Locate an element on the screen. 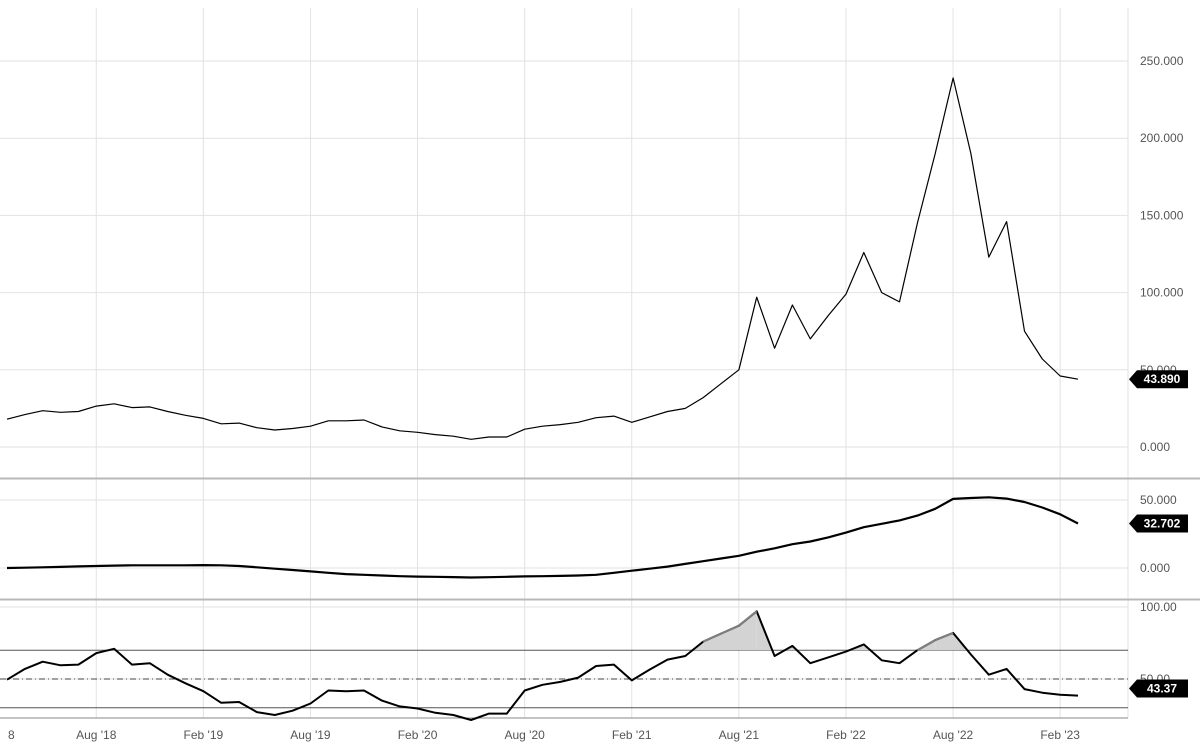  value-badges: 43.890 32.702 43.37 is located at coordinates (1158, 534).